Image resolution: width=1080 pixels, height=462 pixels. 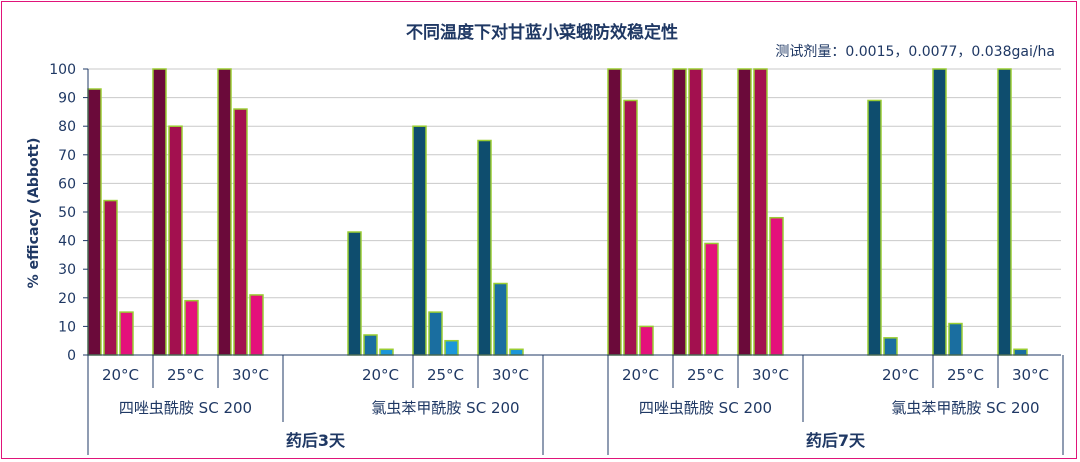 I want to click on chart-title: 不同温度下对甘蓝小菜蛾防效稳定性, so click(x=542, y=32).